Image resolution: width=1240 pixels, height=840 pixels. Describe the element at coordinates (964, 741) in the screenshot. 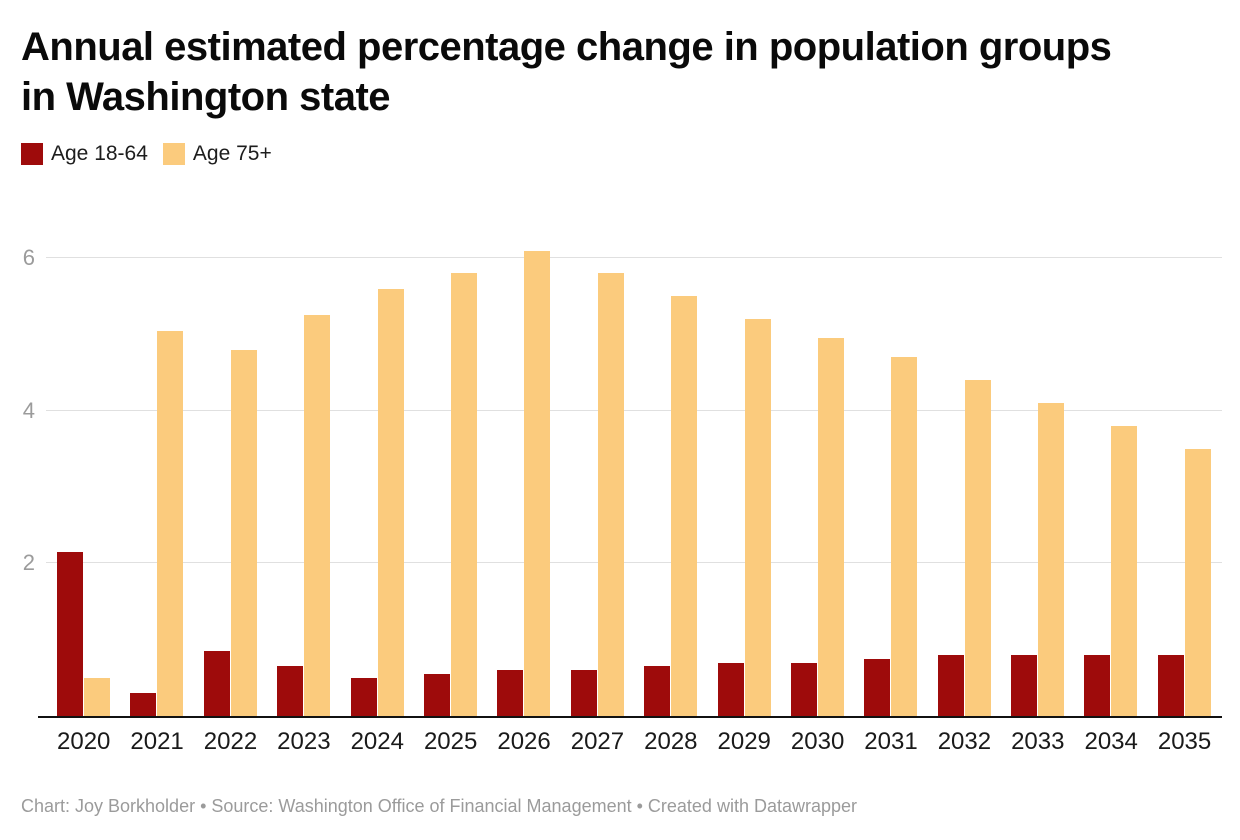

I see `x-axis-label: 2032` at that location.